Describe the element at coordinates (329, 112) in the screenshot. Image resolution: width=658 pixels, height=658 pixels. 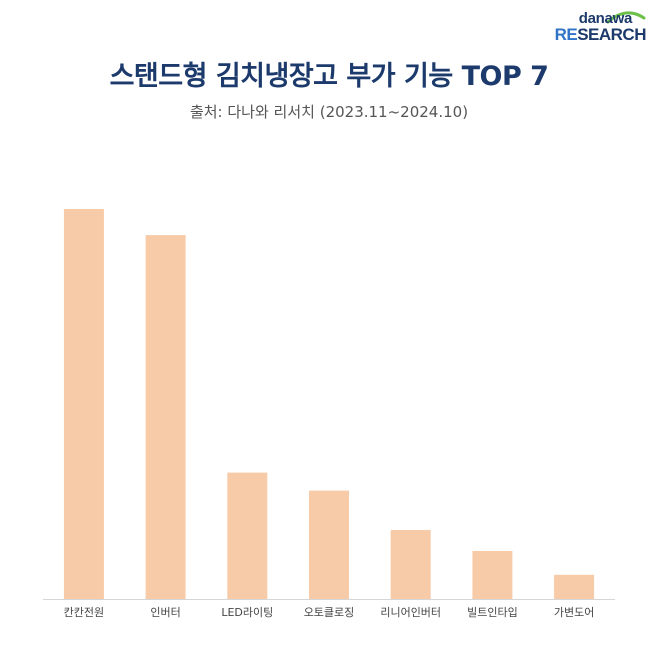
I see `chart-subtitle: 출처: 다나와 리서치 (2023.11~2024.10)` at that location.